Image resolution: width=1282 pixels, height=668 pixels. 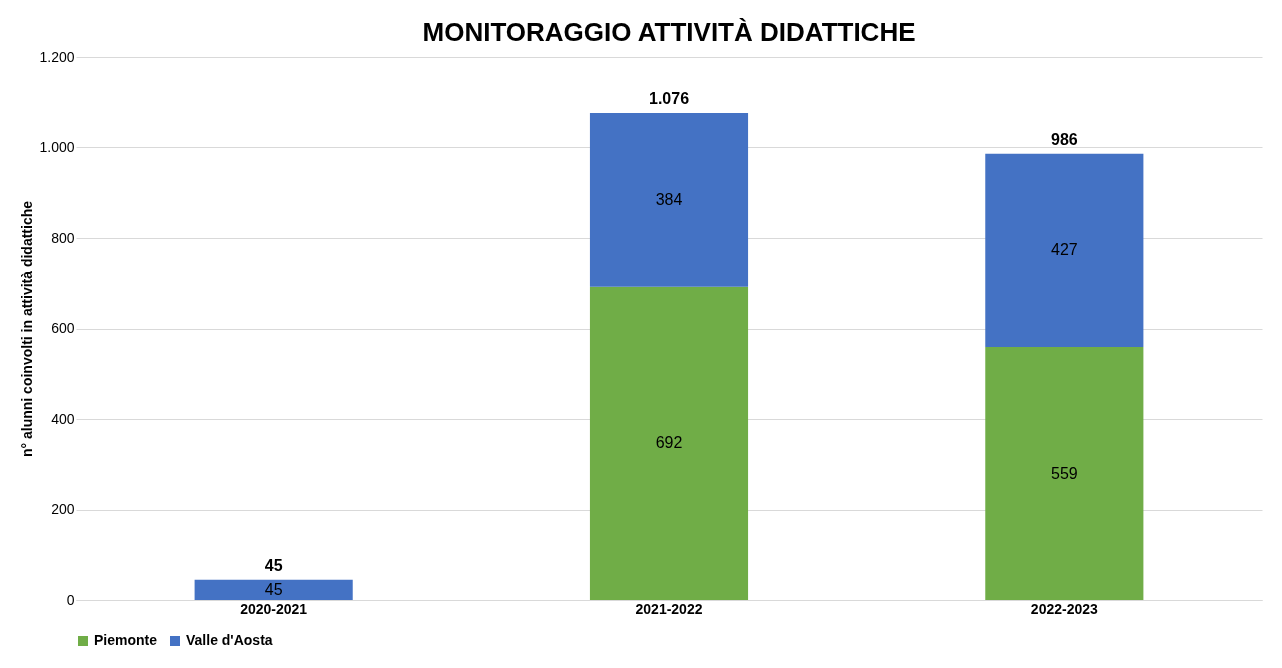 What do you see at coordinates (27, 329) in the screenshot?
I see `y-axis-title: n° alunni coinvolti in attività didattiche` at bounding box center [27, 329].